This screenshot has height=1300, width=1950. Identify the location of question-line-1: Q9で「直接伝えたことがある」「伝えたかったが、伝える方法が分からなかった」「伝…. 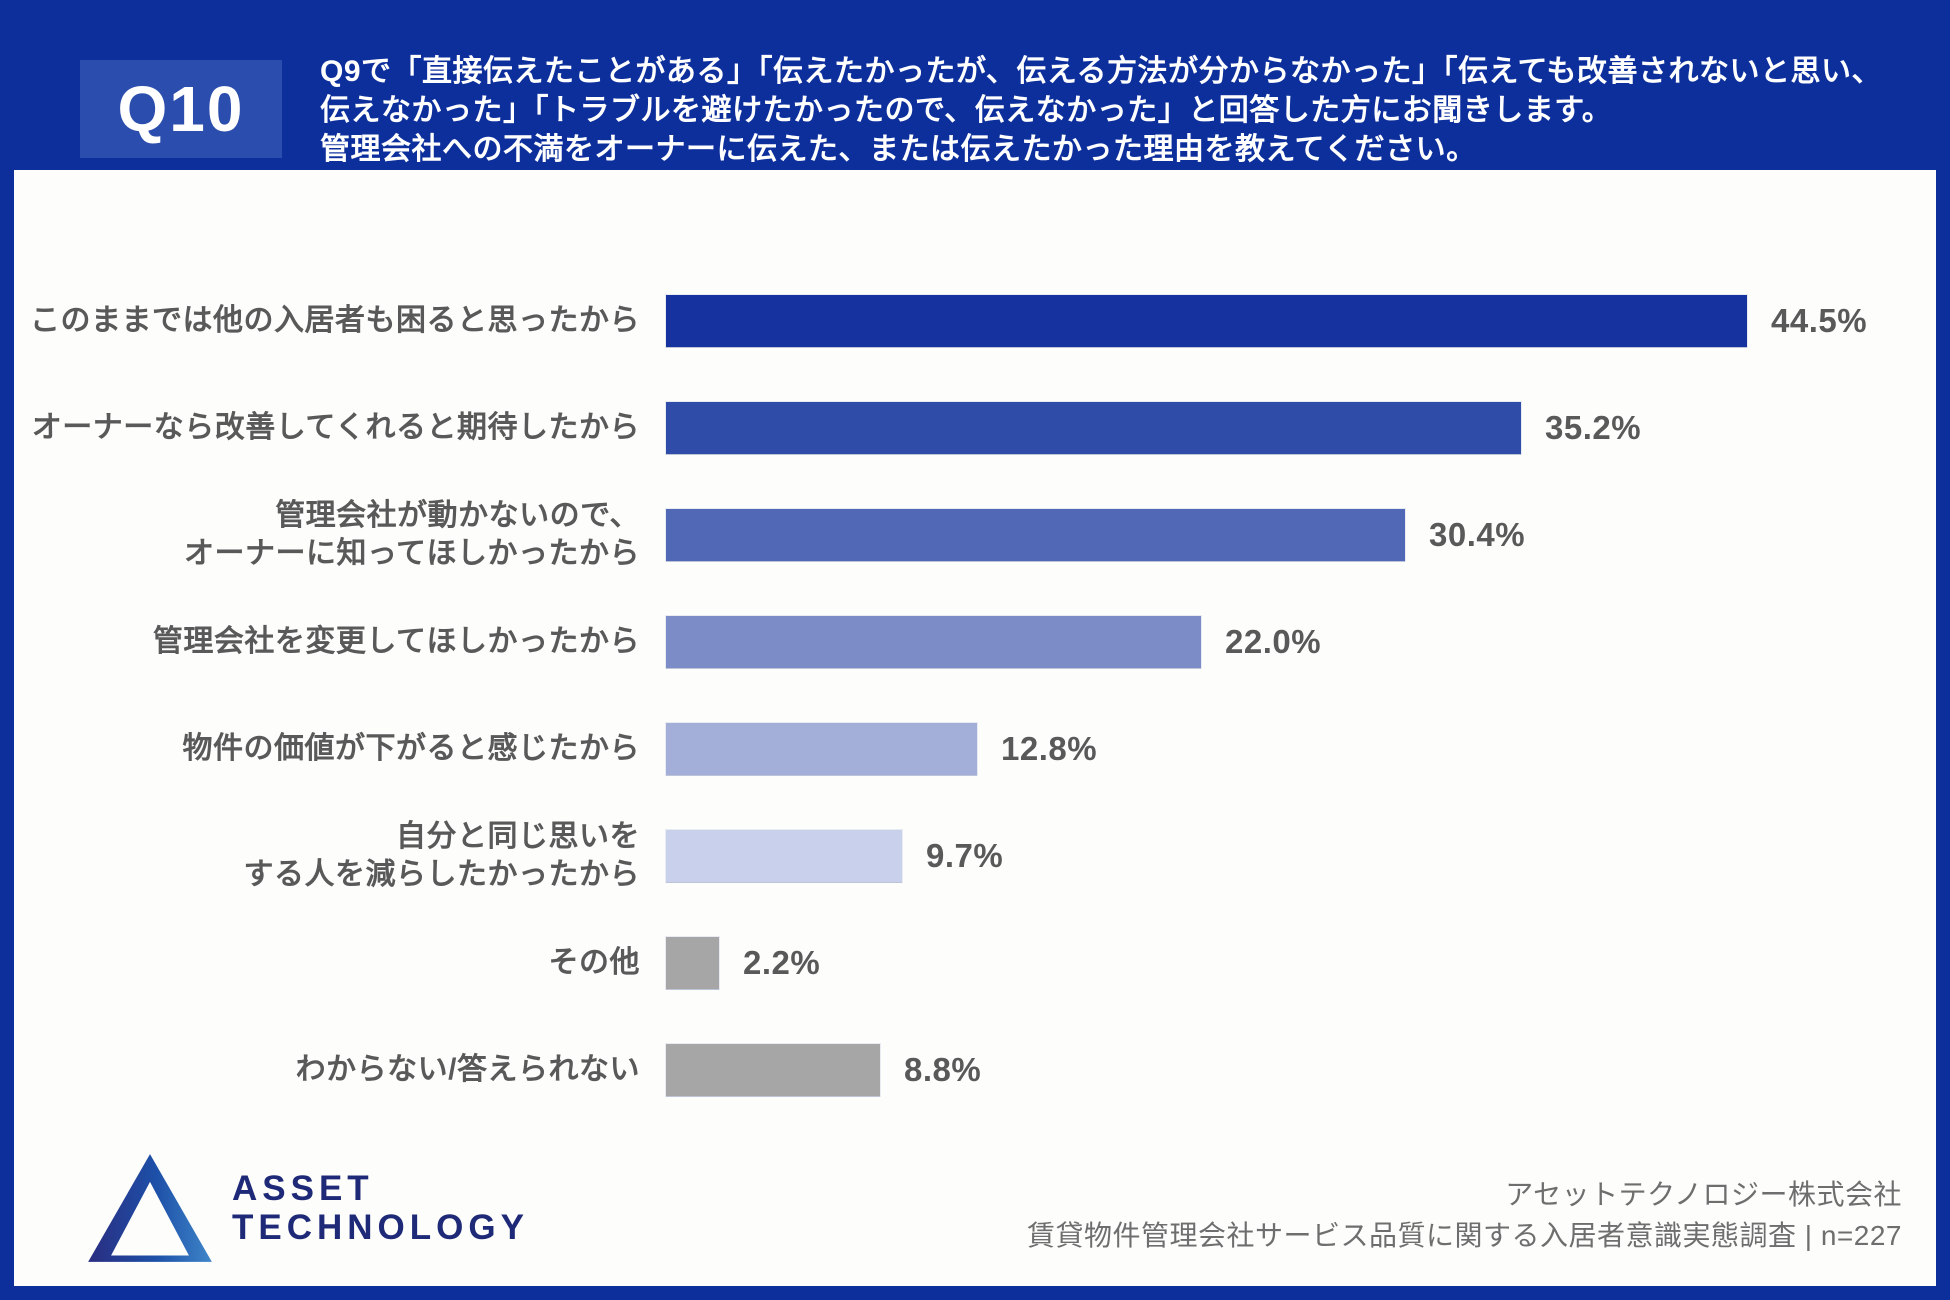
(1101, 71).